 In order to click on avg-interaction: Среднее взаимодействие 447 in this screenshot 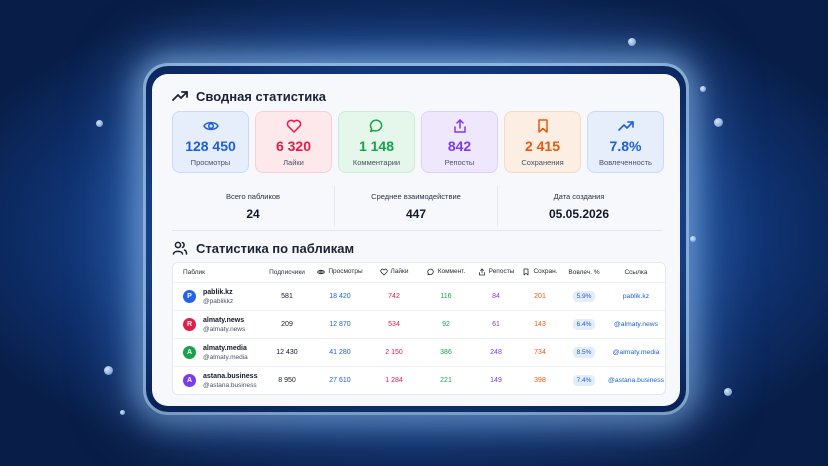, I will do `click(416, 206)`.